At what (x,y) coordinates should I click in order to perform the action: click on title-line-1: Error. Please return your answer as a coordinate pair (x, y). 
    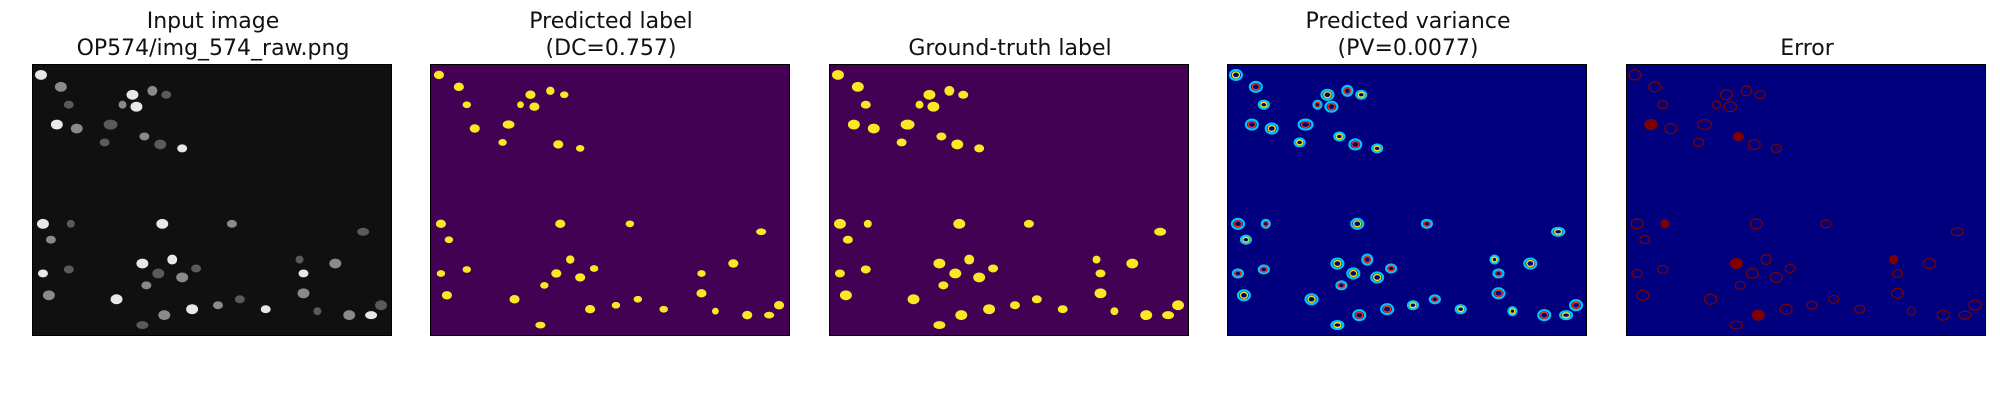
    Looking at the image, I should click on (1807, 48).